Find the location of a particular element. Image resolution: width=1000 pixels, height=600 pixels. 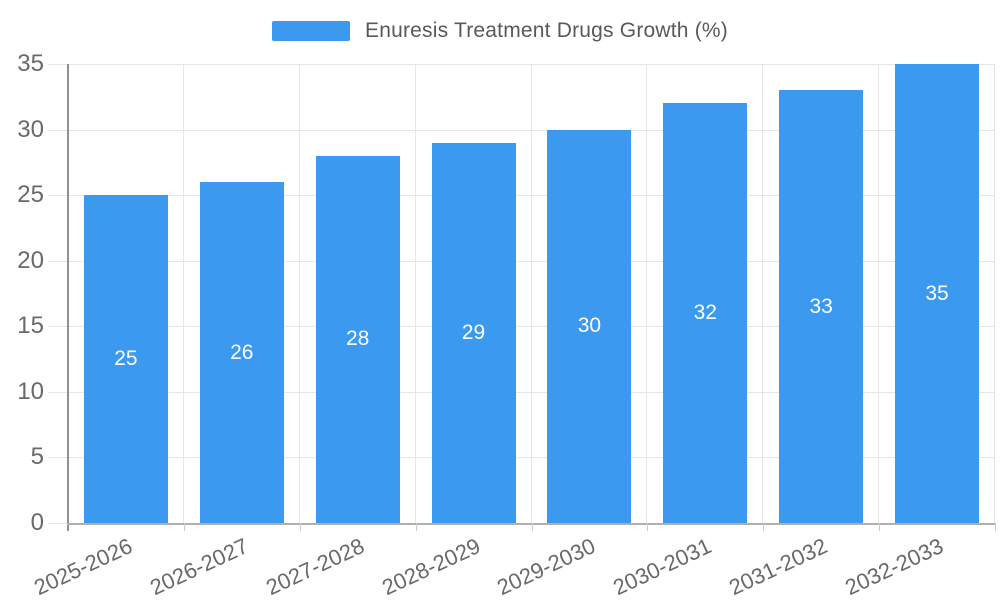

legend-swatch is located at coordinates (311, 31).